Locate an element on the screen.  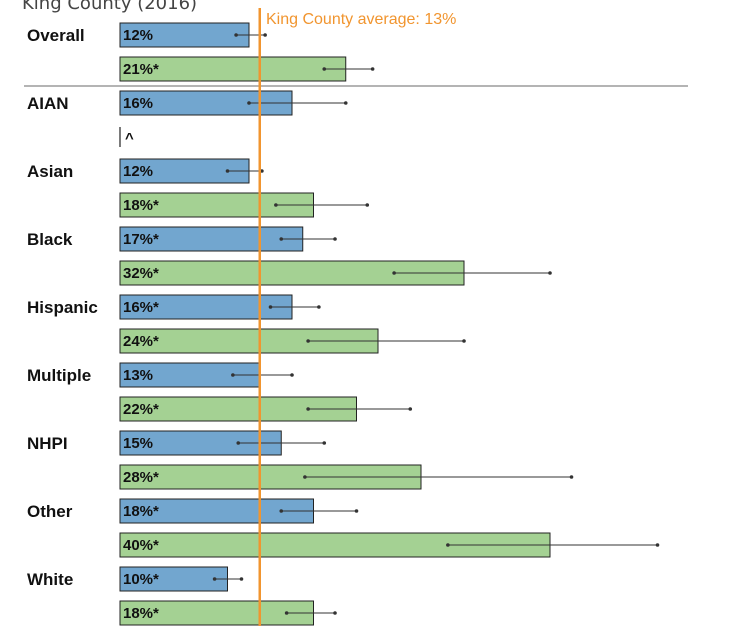
error-bar-lower-white-blue is located at coordinates (214, 579).